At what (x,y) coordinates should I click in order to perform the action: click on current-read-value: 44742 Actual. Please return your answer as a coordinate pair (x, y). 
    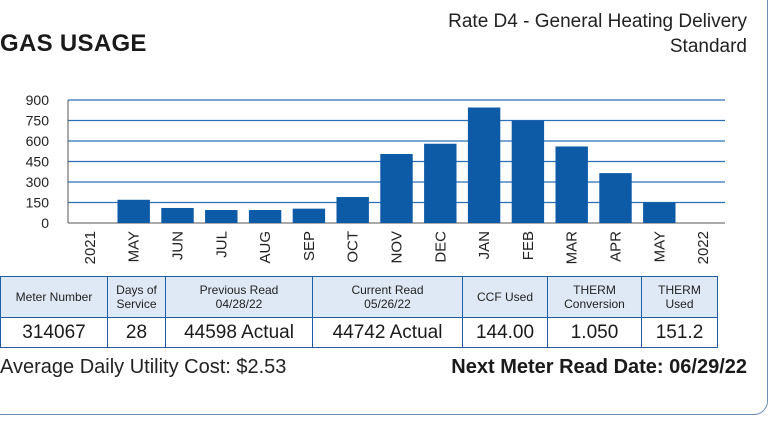
    Looking at the image, I should click on (387, 332).